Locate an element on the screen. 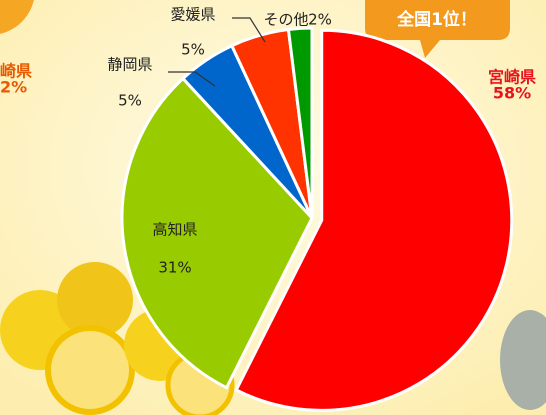 Image resolution: width=546 pixels, height=415 pixels. category-label: 愛媛県 is located at coordinates (192, 15).